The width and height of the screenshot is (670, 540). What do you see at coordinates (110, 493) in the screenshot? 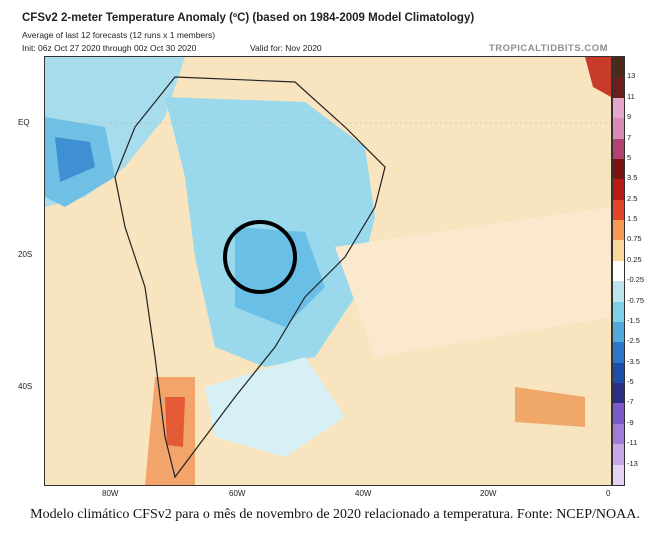
I see `lon-label-80w: 80W` at bounding box center [110, 493].